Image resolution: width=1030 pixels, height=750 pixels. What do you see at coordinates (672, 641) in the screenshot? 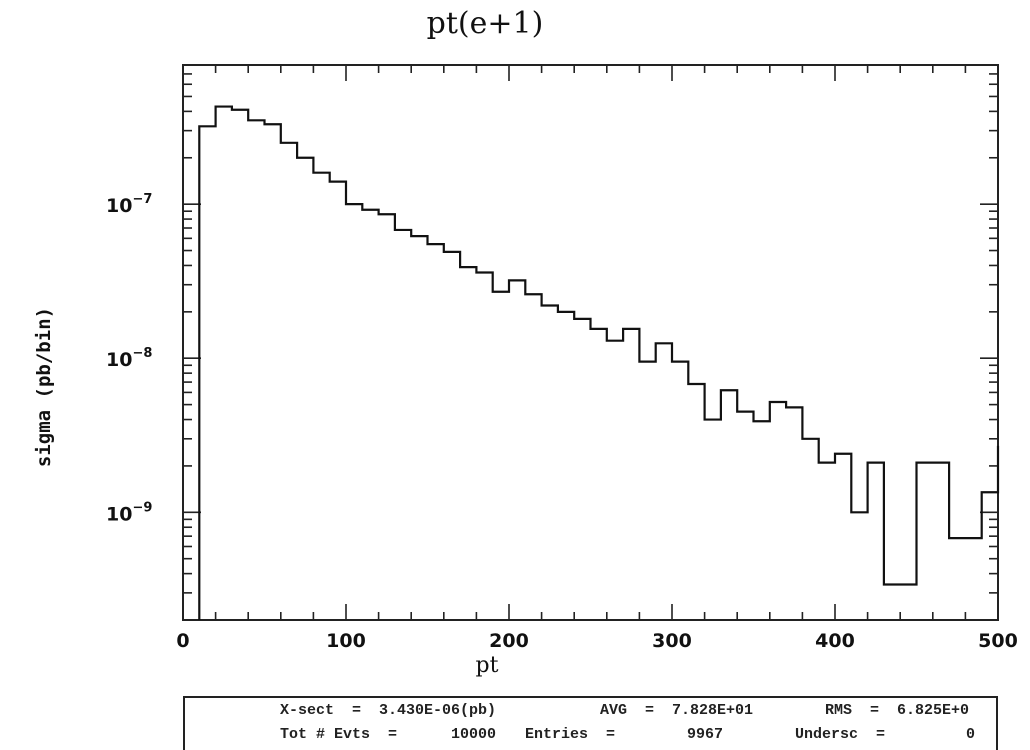
I see `x-tick-label: 300` at bounding box center [672, 641].